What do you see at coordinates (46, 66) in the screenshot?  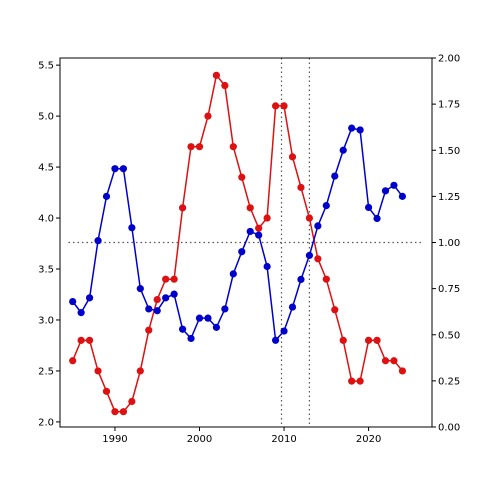 I see `y-left-tick-label: 5.5` at bounding box center [46, 66].